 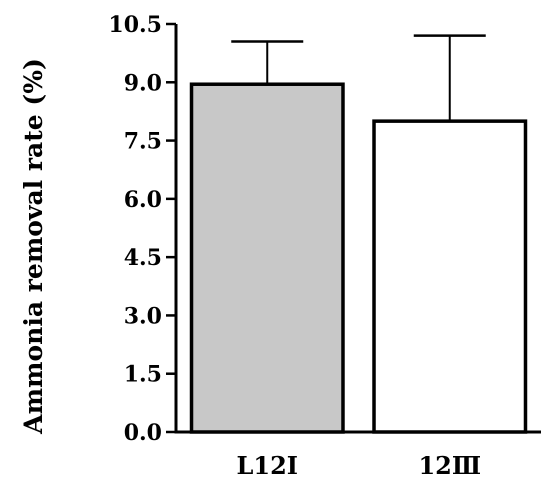 What do you see at coordinates (143, 142) in the screenshot?
I see `y-tick-label: 7.5` at bounding box center [143, 142].